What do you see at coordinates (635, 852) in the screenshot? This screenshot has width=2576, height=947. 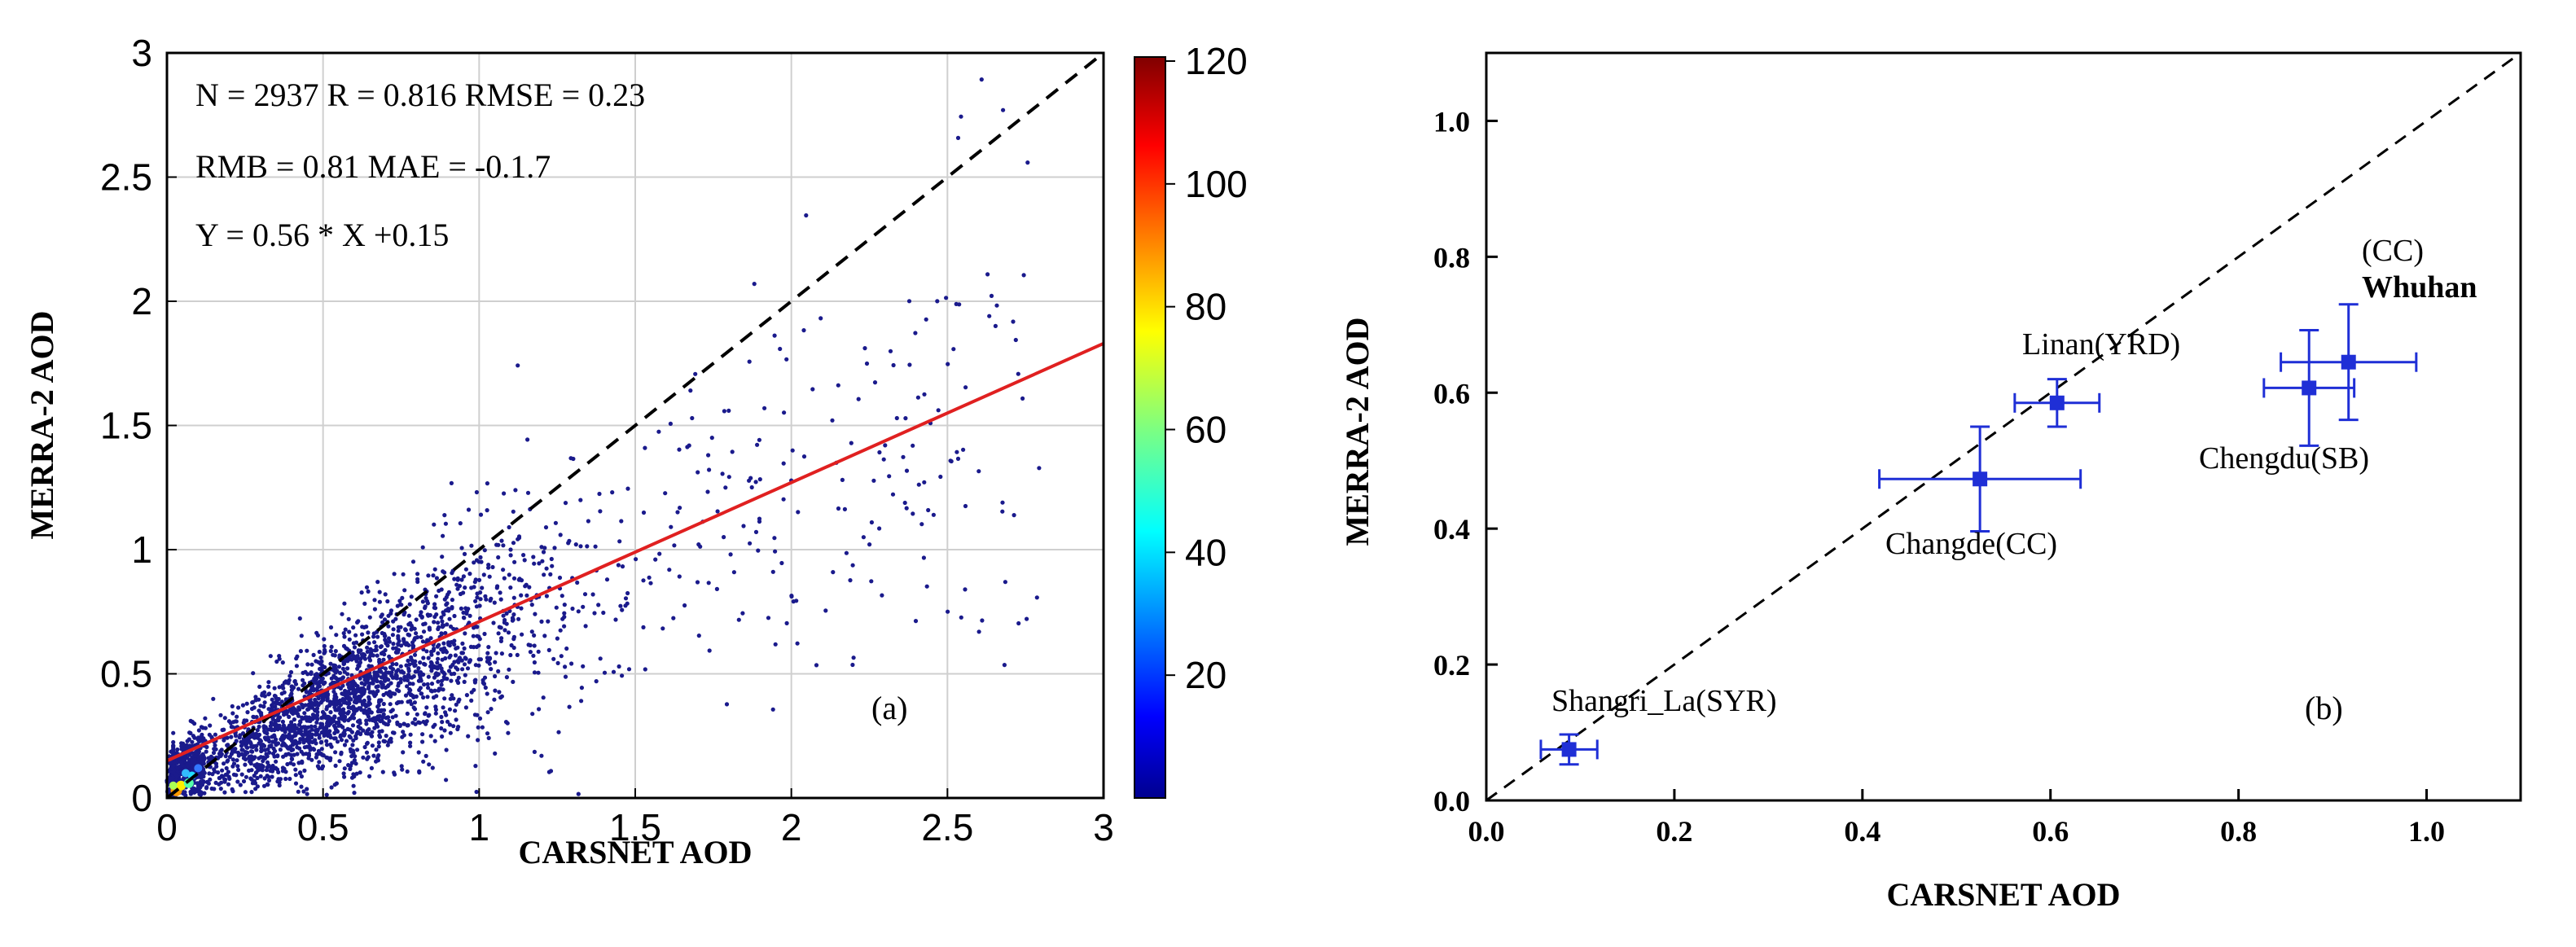 I see `a-x-axis-label: CARSNET AOD` at bounding box center [635, 852].